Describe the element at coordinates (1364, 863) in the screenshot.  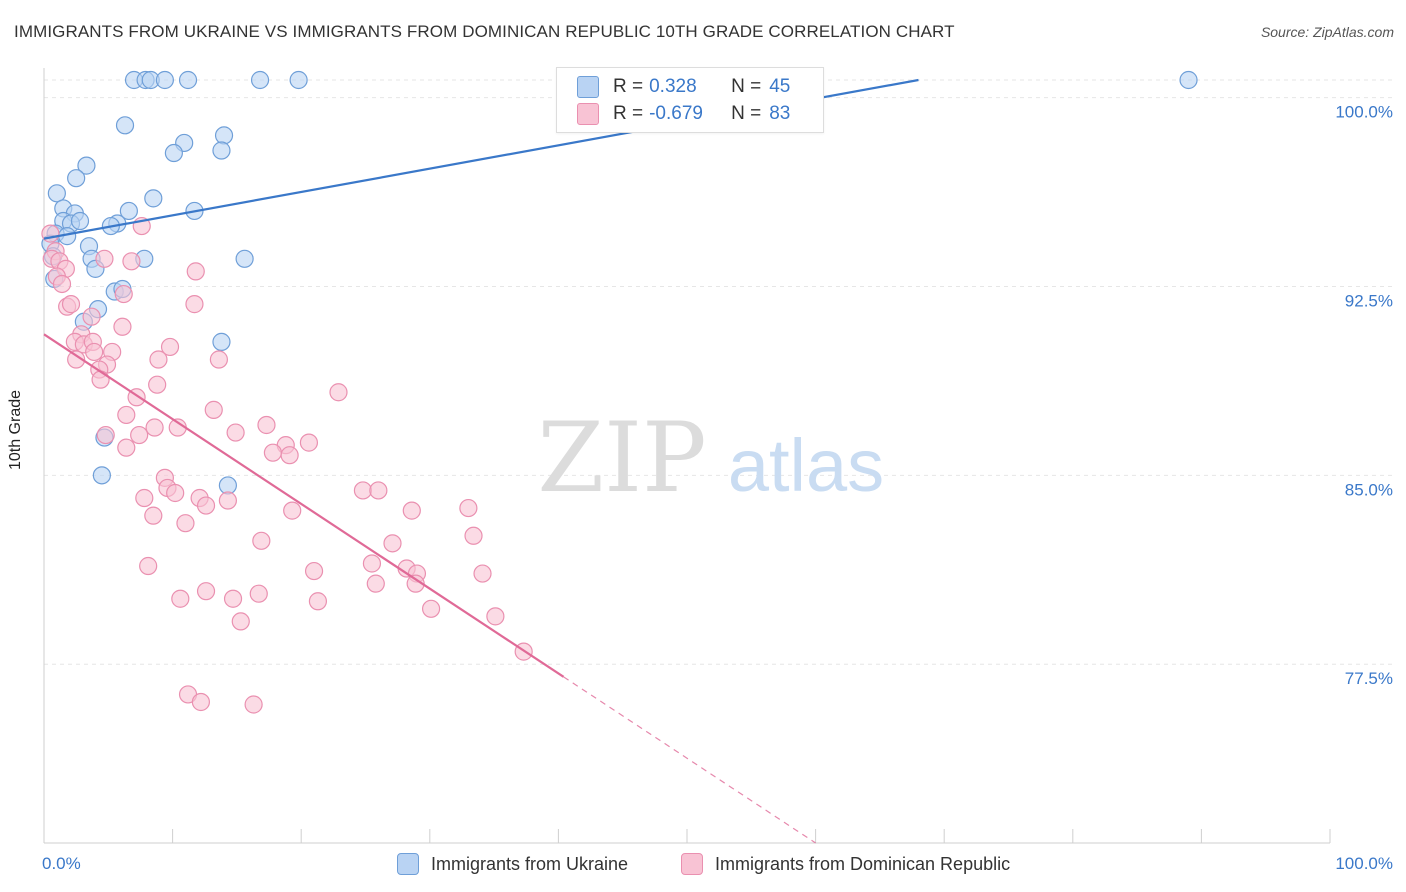
I see `x-tick-label: 100.0%` at that location.